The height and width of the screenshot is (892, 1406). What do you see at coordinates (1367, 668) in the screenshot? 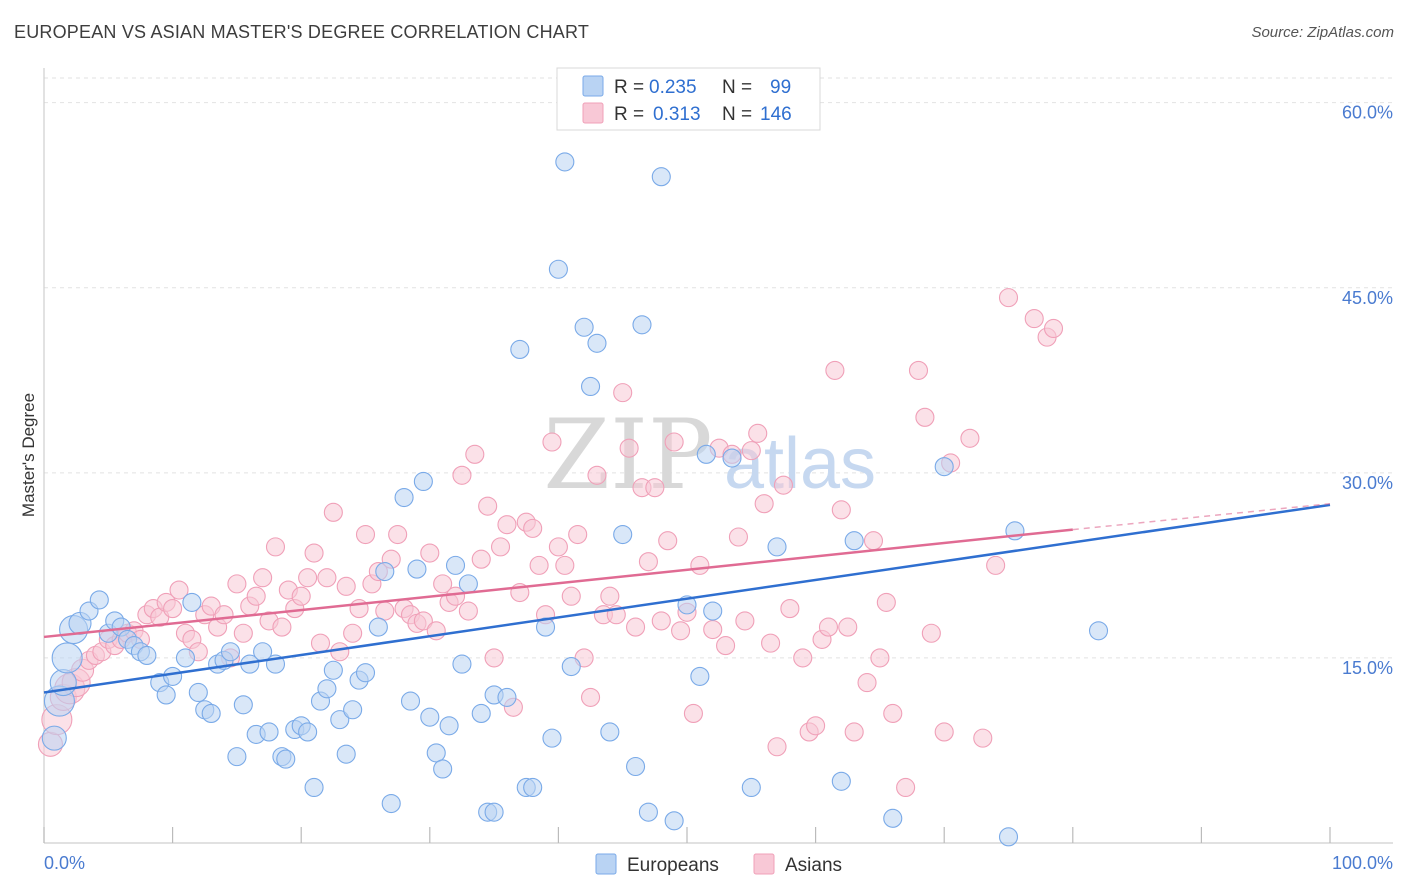
I see `y-tick-label: 15.0%` at bounding box center [1367, 668].